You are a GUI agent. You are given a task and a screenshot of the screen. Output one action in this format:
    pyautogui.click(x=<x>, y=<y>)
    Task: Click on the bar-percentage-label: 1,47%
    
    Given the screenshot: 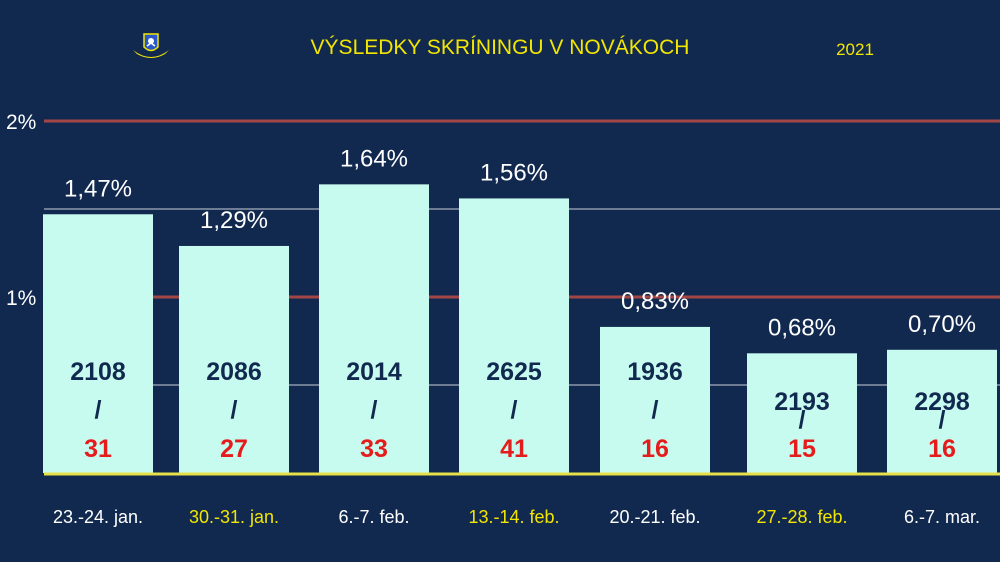 What is the action you would take?
    pyautogui.click(x=98, y=188)
    